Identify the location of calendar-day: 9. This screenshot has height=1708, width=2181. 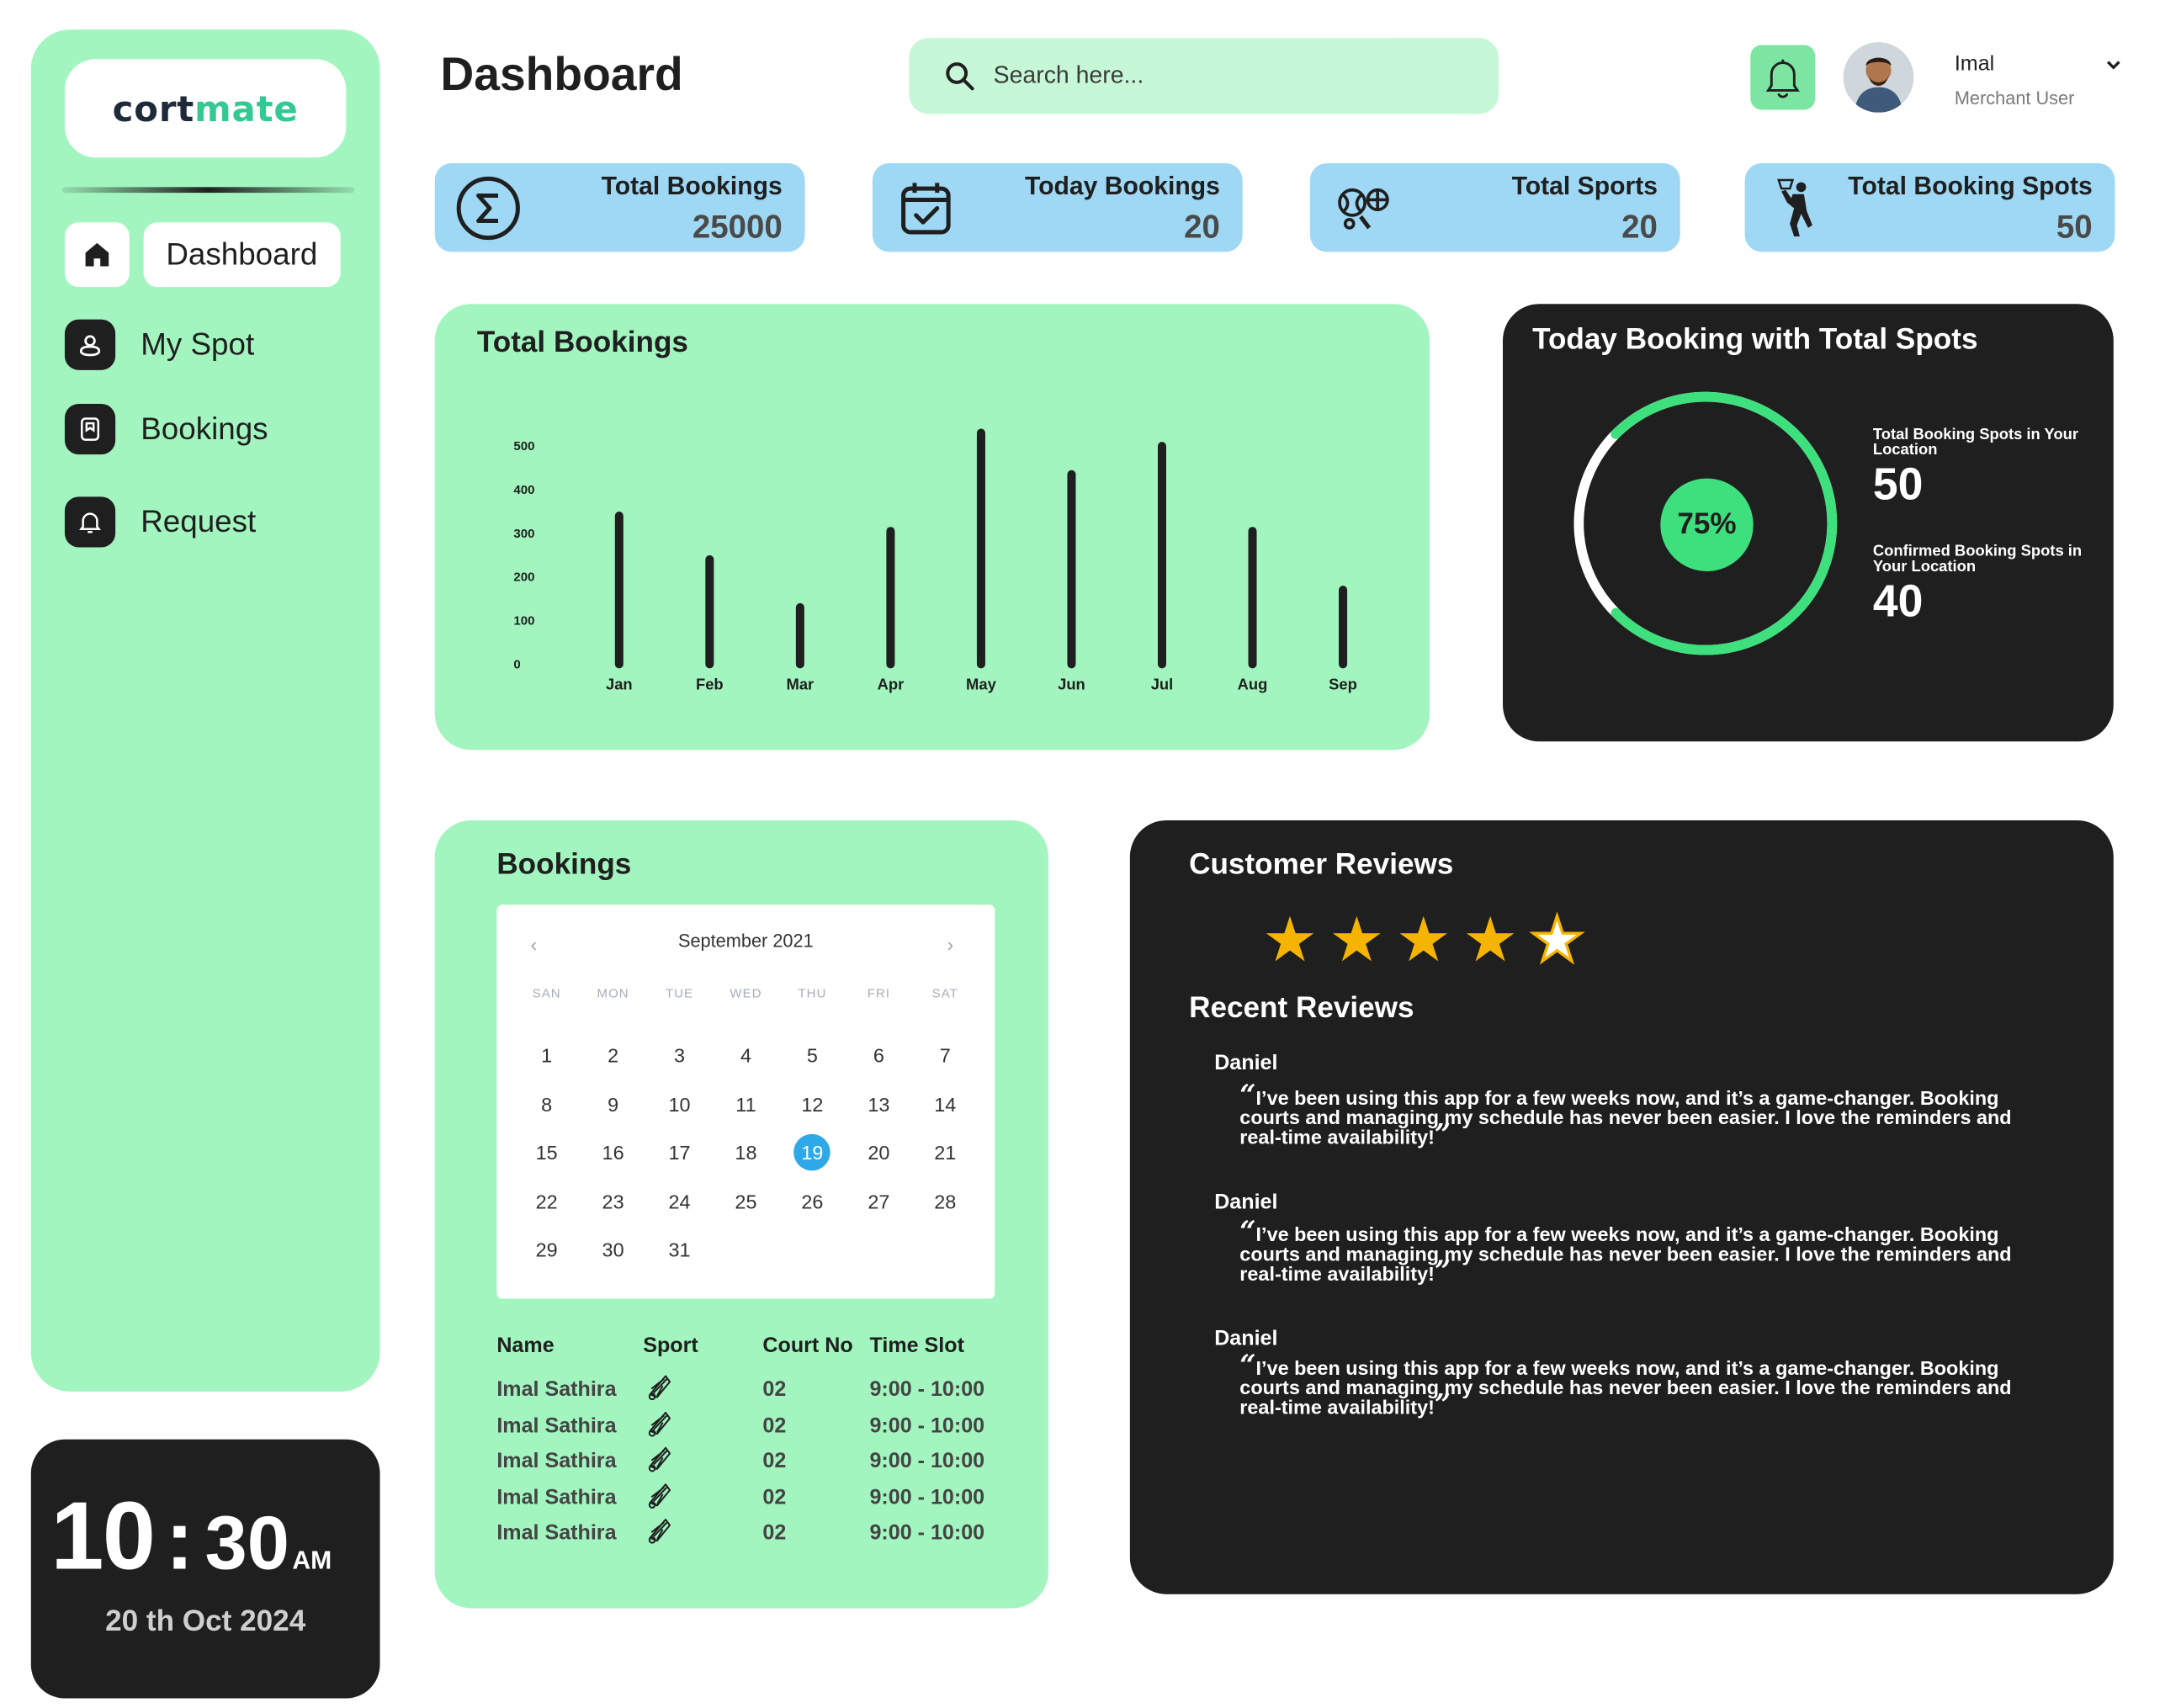
(613, 1104).